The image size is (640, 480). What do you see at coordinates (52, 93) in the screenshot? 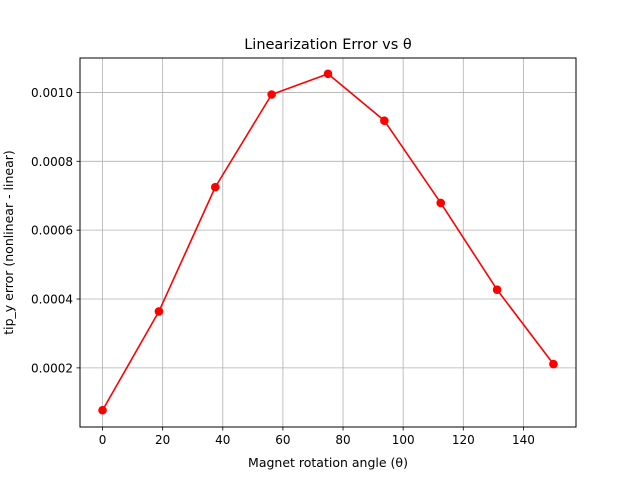
I see `y-tick-label: 0.0010` at bounding box center [52, 93].